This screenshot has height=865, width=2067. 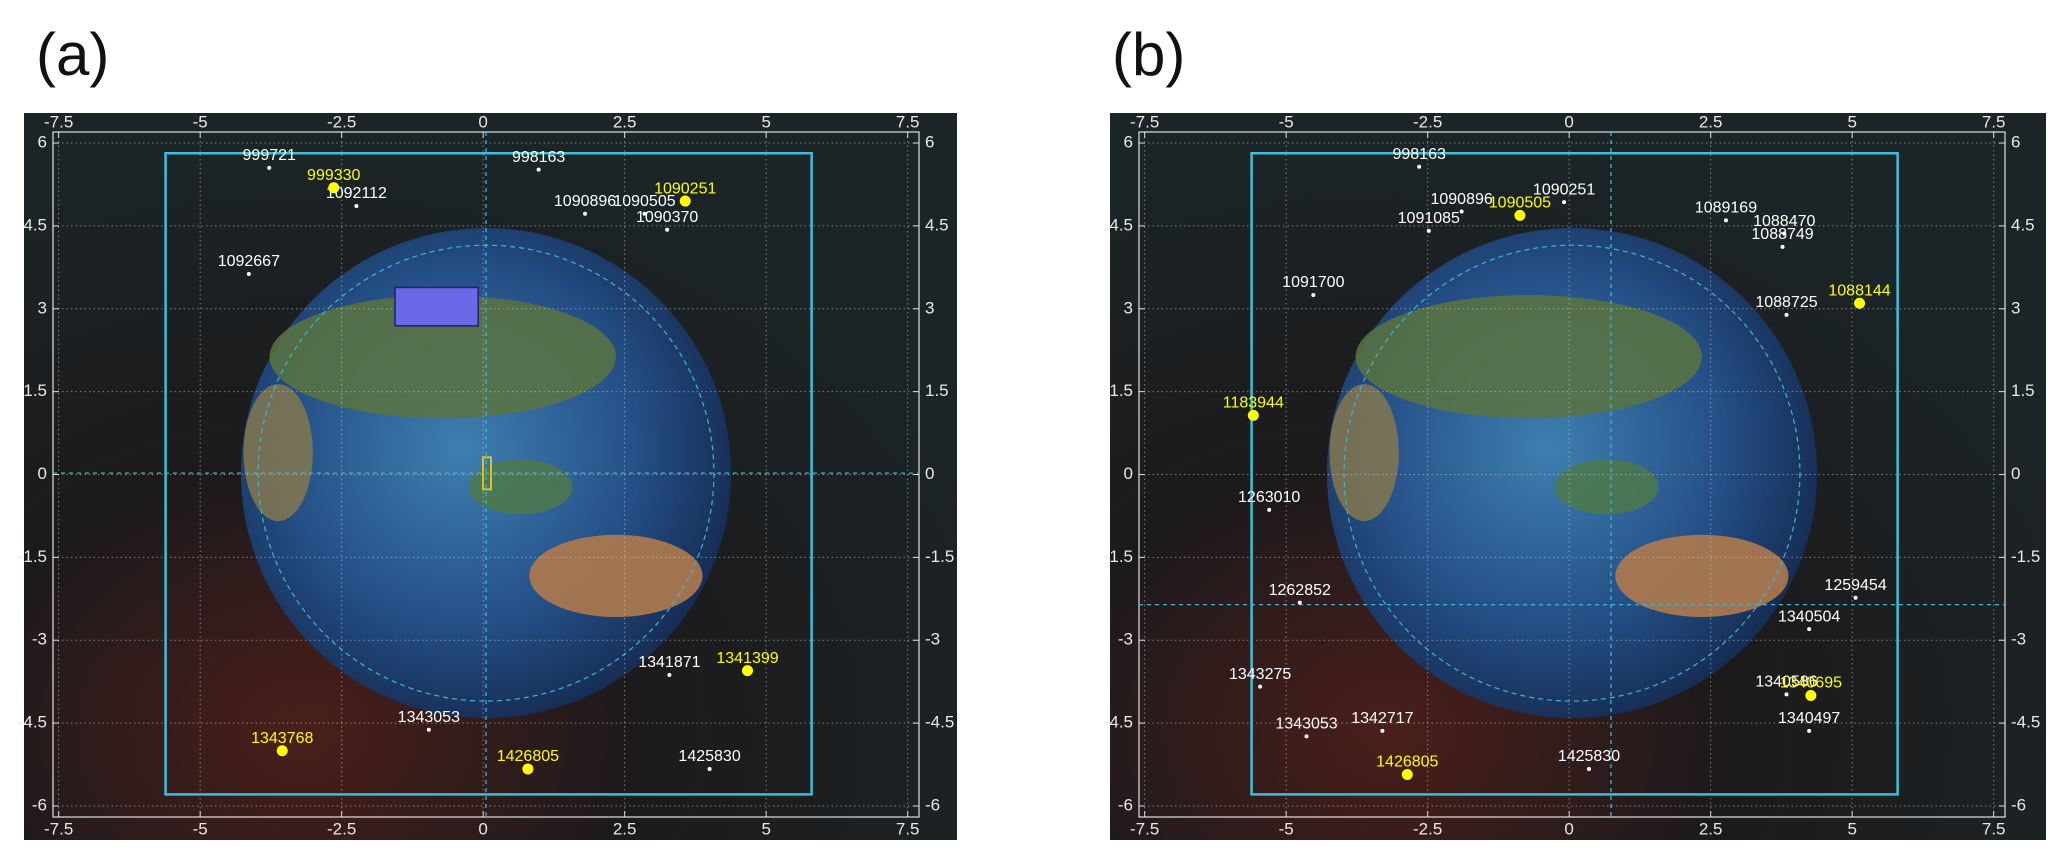 What do you see at coordinates (2023, 390) in the screenshot?
I see `y-tick-label-right: 1.5` at bounding box center [2023, 390].